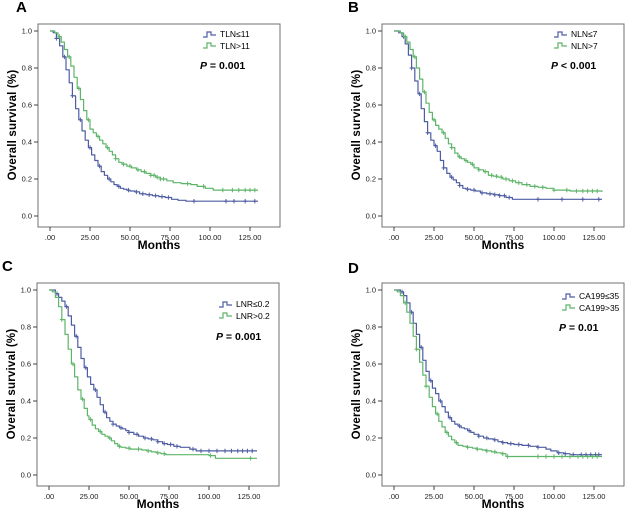 This screenshot has height=519, width=636. Describe the element at coordinates (575, 34) in the screenshot. I see `legend-item: NLN≤7` at that location.